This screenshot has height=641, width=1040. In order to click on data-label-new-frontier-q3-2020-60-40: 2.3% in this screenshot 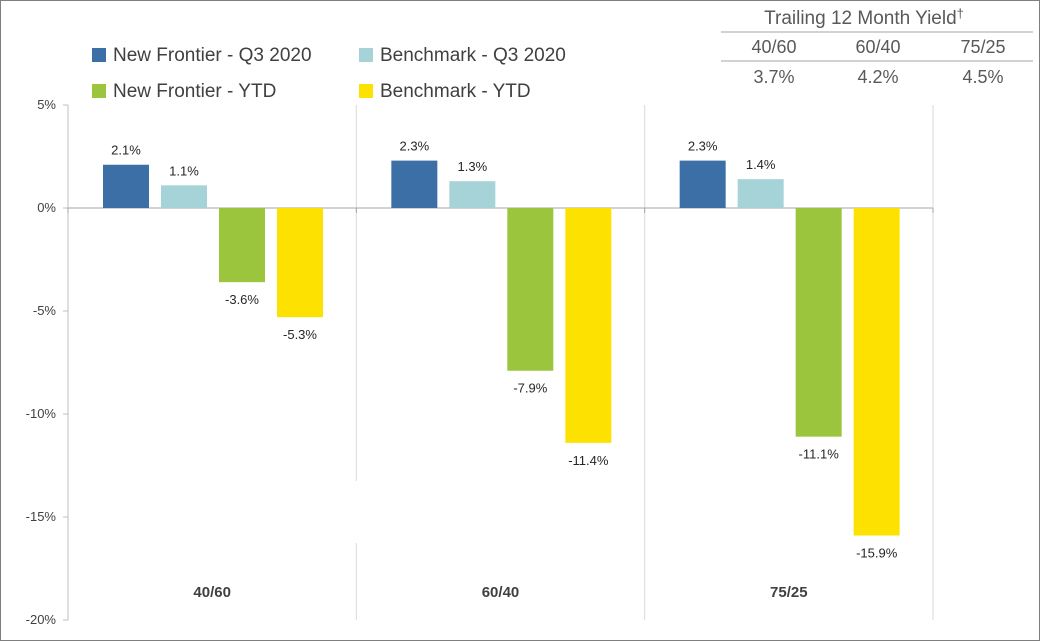, I will do `click(415, 146)`.